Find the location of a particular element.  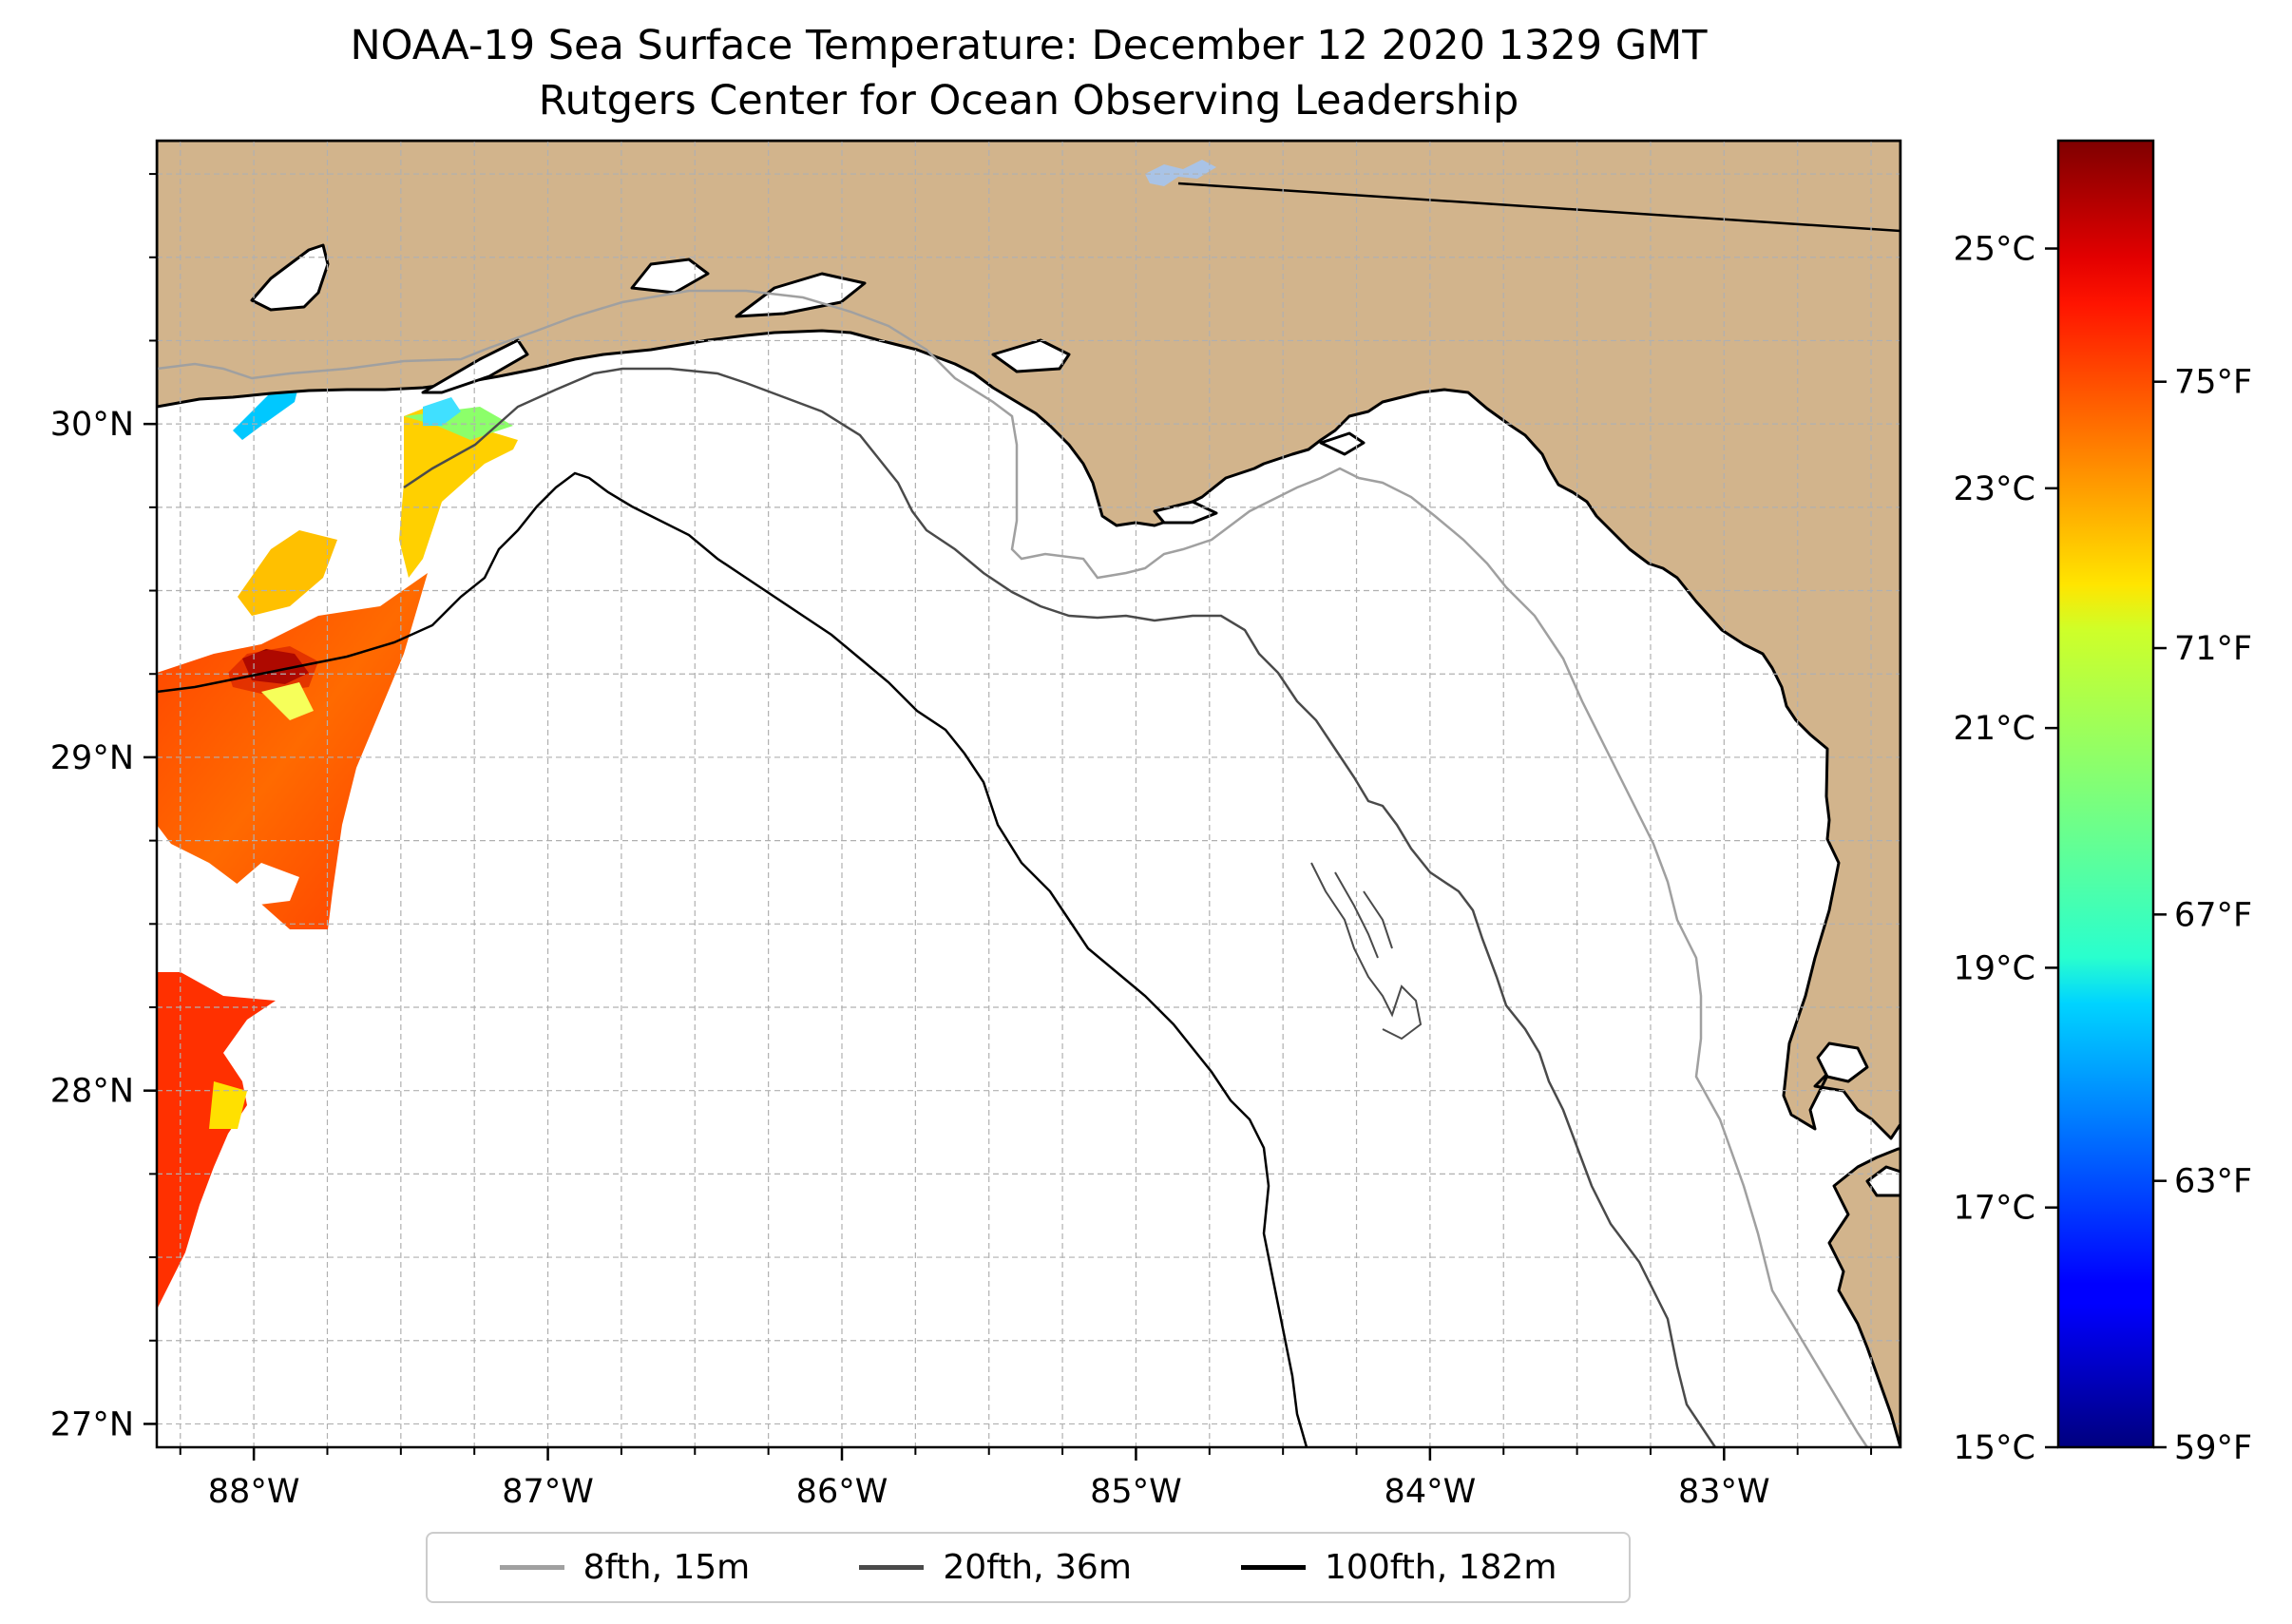

legend-label-8fth: 8fth, 15m is located at coordinates (667, 1567).